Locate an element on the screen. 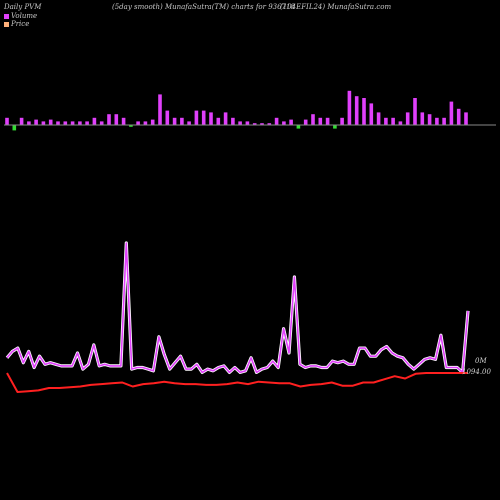 This screenshot has height=500, width=500. price-line is located at coordinates (237, 382).